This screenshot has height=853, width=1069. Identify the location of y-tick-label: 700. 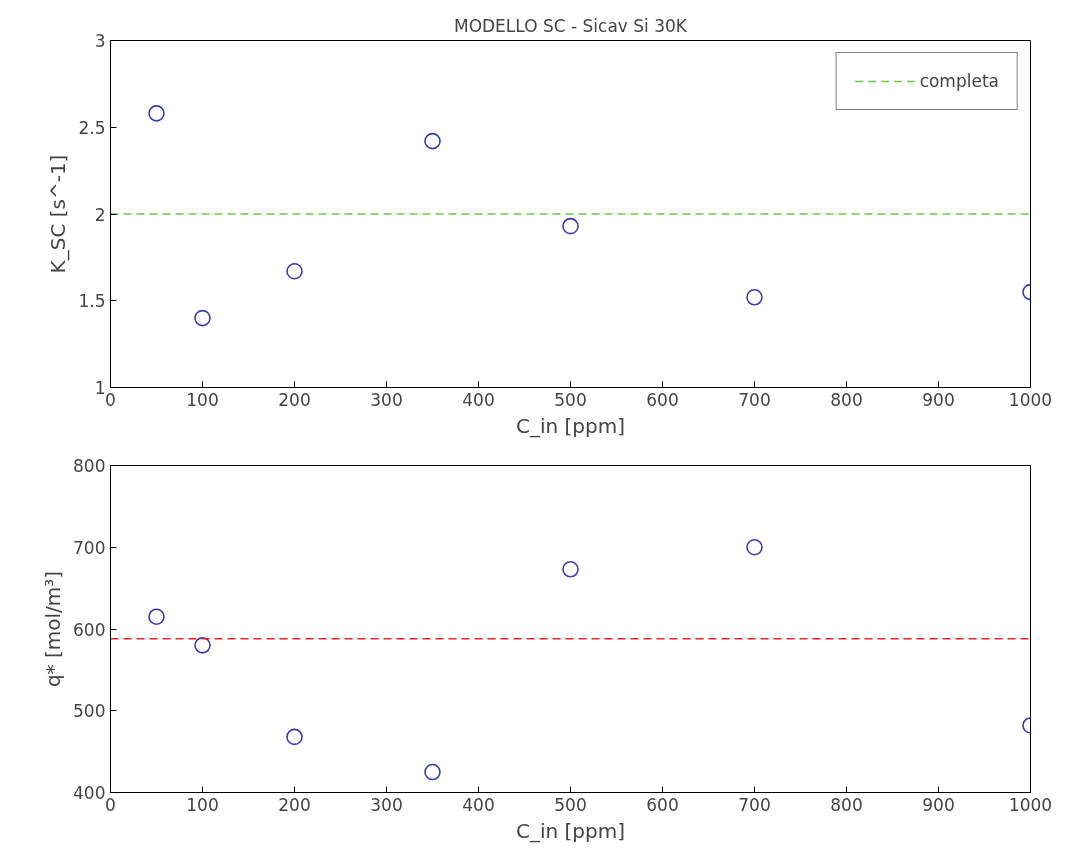
(89, 547).